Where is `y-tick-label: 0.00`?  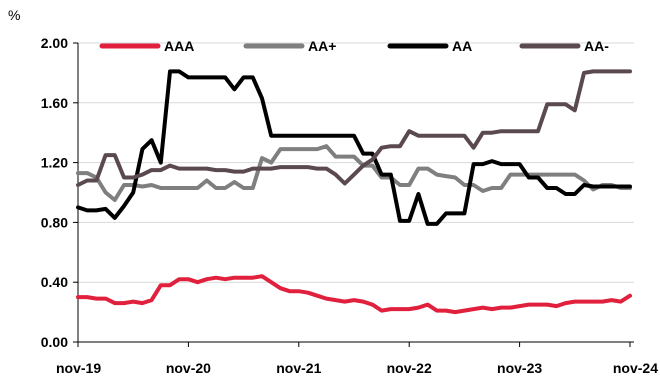 y-tick-label: 0.00 is located at coordinates (54, 342).